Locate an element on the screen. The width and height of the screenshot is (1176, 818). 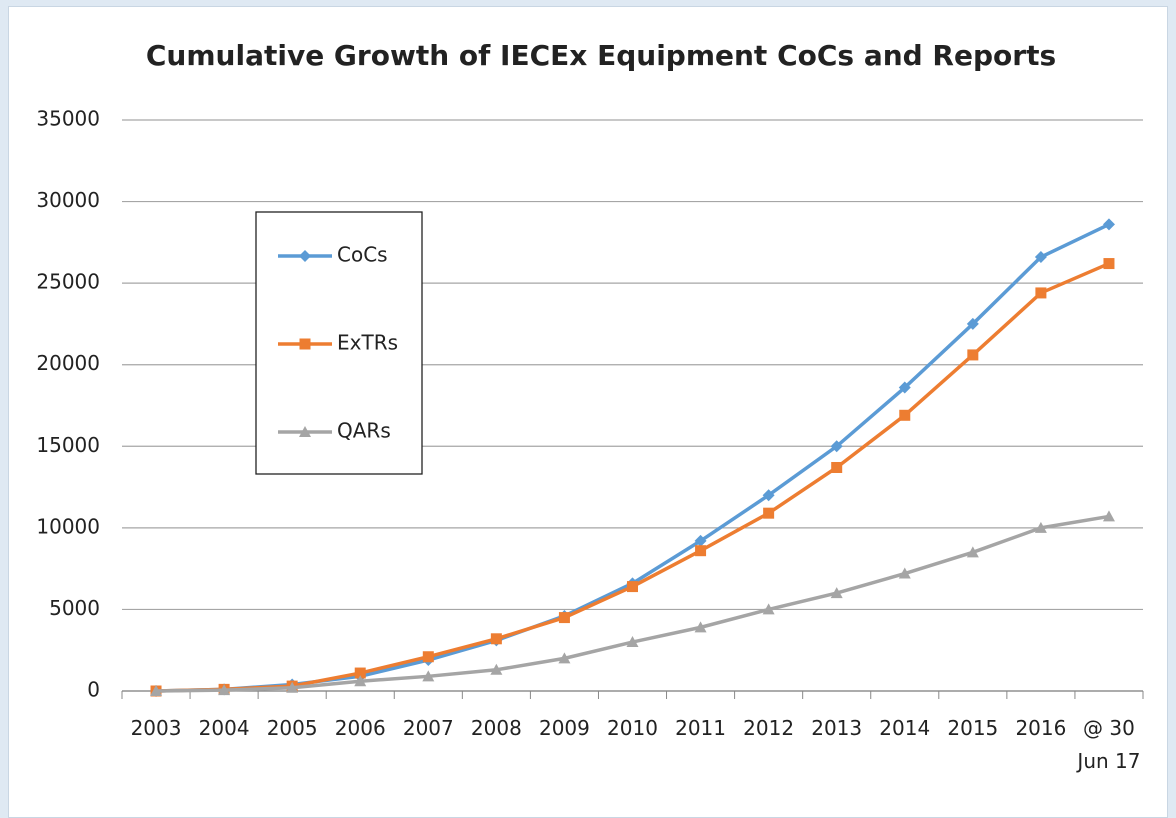
y-tick-label: 15000 is located at coordinates (68, 445).